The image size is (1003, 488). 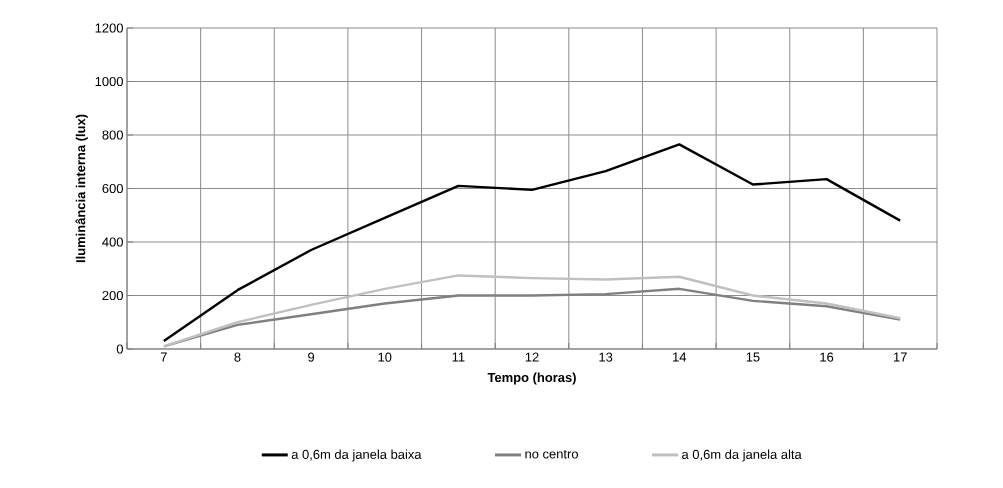 What do you see at coordinates (385, 357) in the screenshot?
I see `x-tick-label: 10` at bounding box center [385, 357].